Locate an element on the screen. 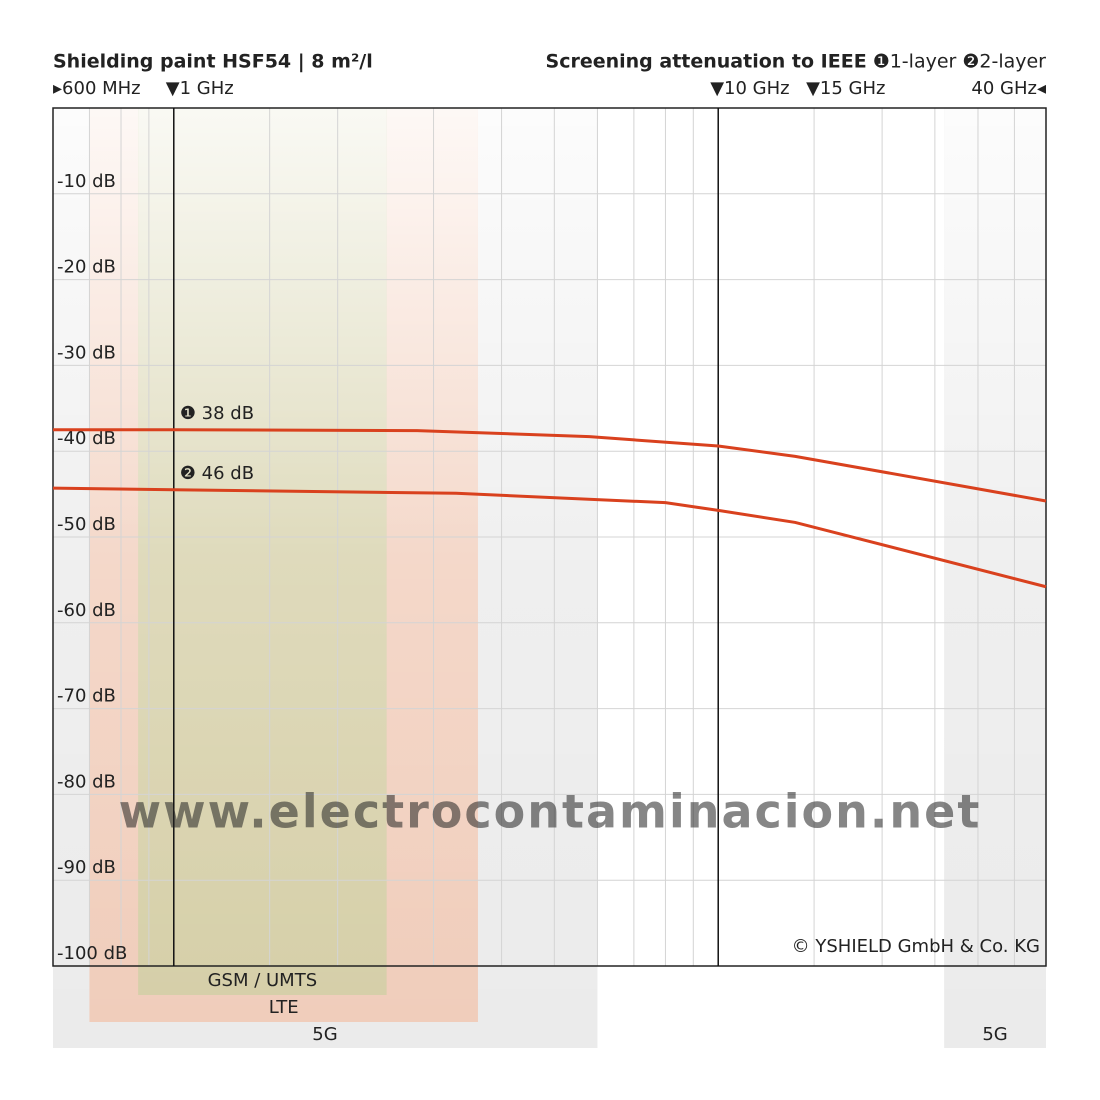 This screenshot has height=1100, width=1100. y-tick-label: -50 dB is located at coordinates (86, 524).